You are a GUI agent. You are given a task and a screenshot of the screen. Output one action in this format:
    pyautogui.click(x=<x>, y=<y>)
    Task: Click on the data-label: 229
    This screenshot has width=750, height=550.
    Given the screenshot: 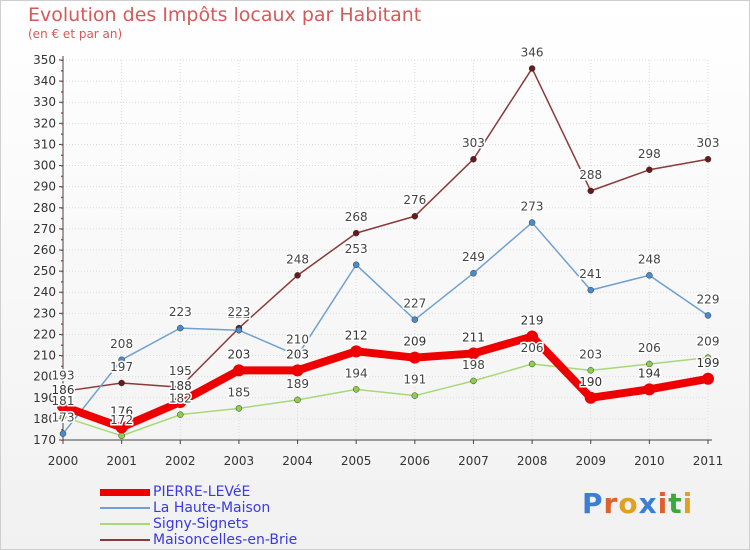 What is the action you would take?
    pyautogui.click(x=708, y=299)
    